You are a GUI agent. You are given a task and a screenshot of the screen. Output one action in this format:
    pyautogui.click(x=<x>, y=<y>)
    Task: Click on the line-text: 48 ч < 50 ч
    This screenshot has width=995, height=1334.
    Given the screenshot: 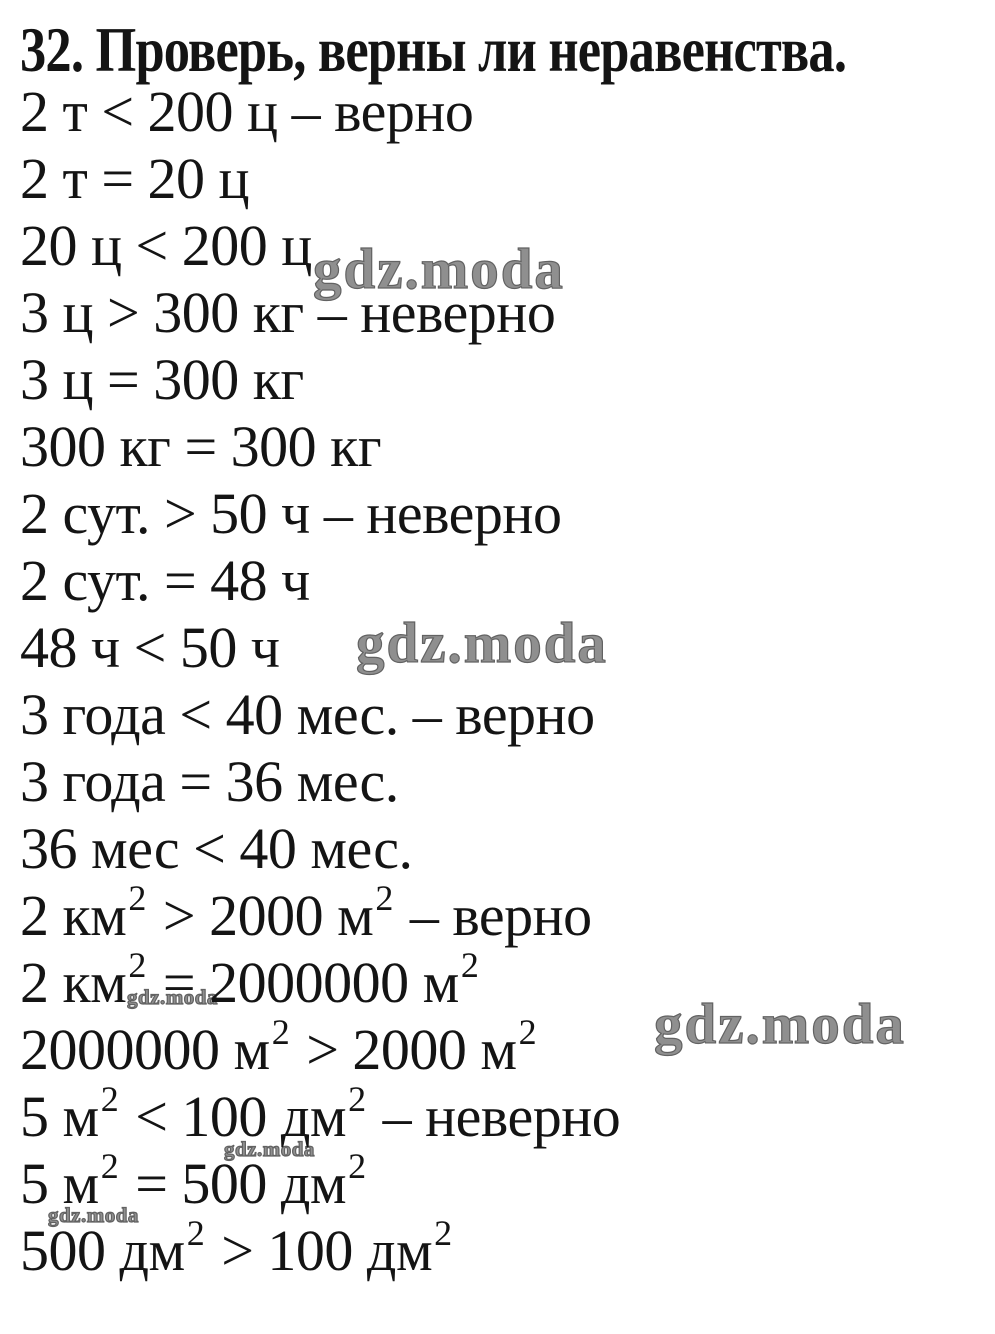 What is the action you would take?
    pyautogui.click(x=150, y=647)
    